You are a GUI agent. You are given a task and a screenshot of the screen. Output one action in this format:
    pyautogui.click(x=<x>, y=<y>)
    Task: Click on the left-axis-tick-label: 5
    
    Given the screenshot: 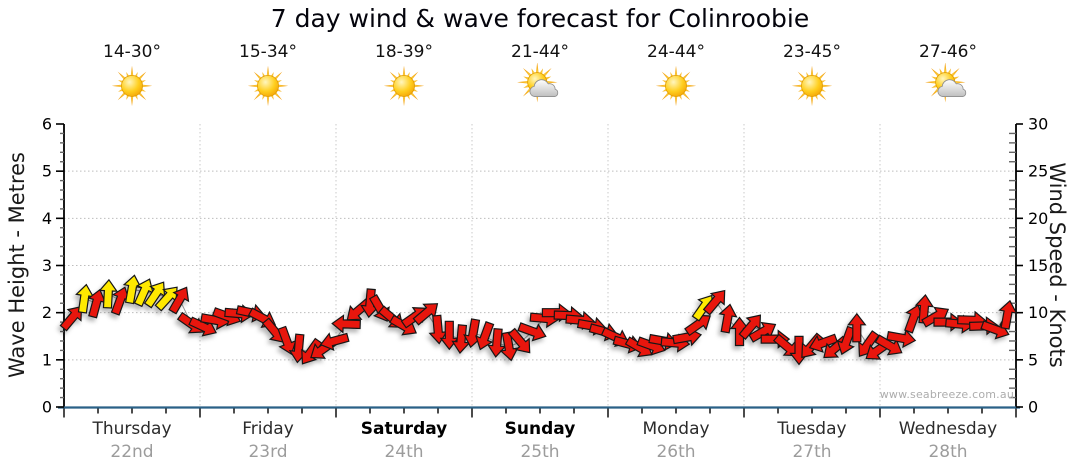 What is the action you would take?
    pyautogui.click(x=47, y=171)
    